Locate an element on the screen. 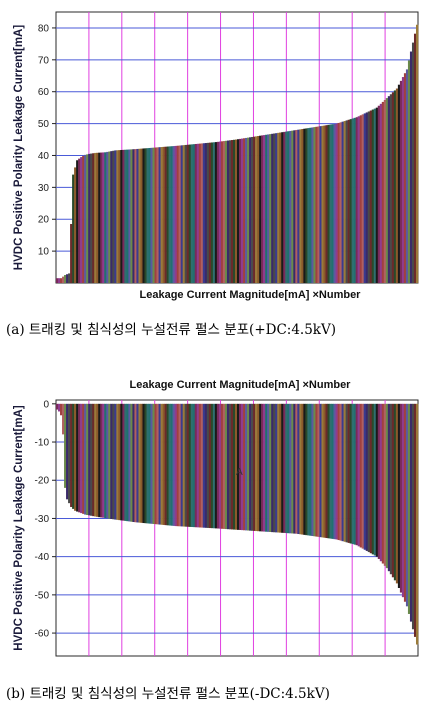  annotation-label: A is located at coordinates (239, 472).